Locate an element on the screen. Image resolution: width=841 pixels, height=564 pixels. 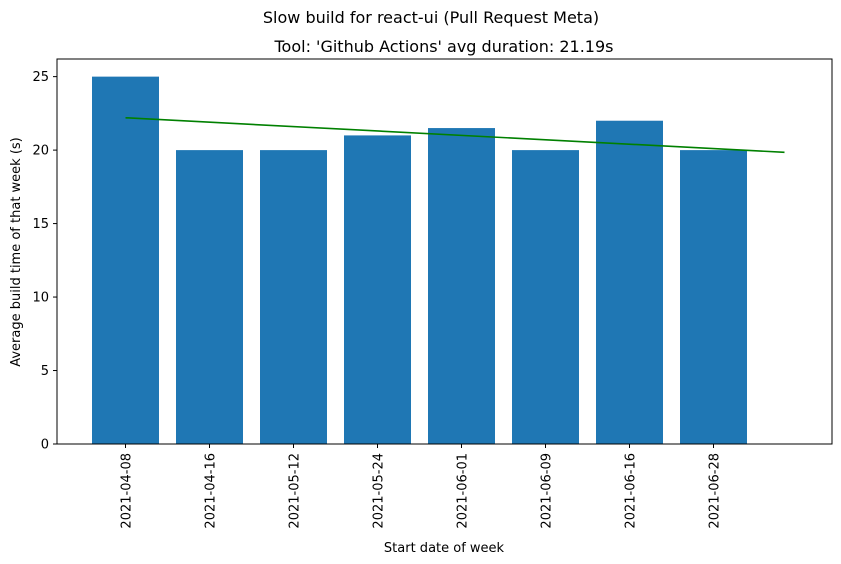
y-axis-label: Average build time of that week (s) is located at coordinates (16, 252).